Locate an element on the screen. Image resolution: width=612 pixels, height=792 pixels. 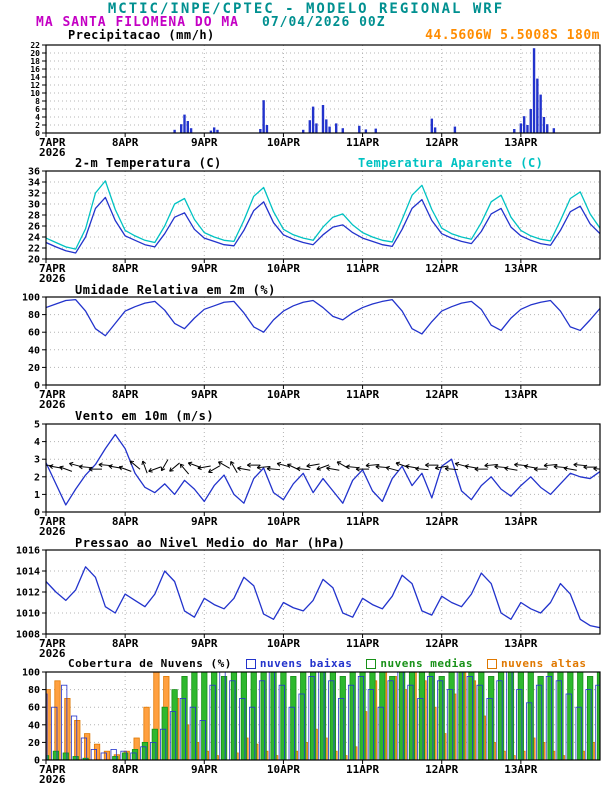
legend-mid-clouds-label: nuvens medias is located at coordinates (427, 663).